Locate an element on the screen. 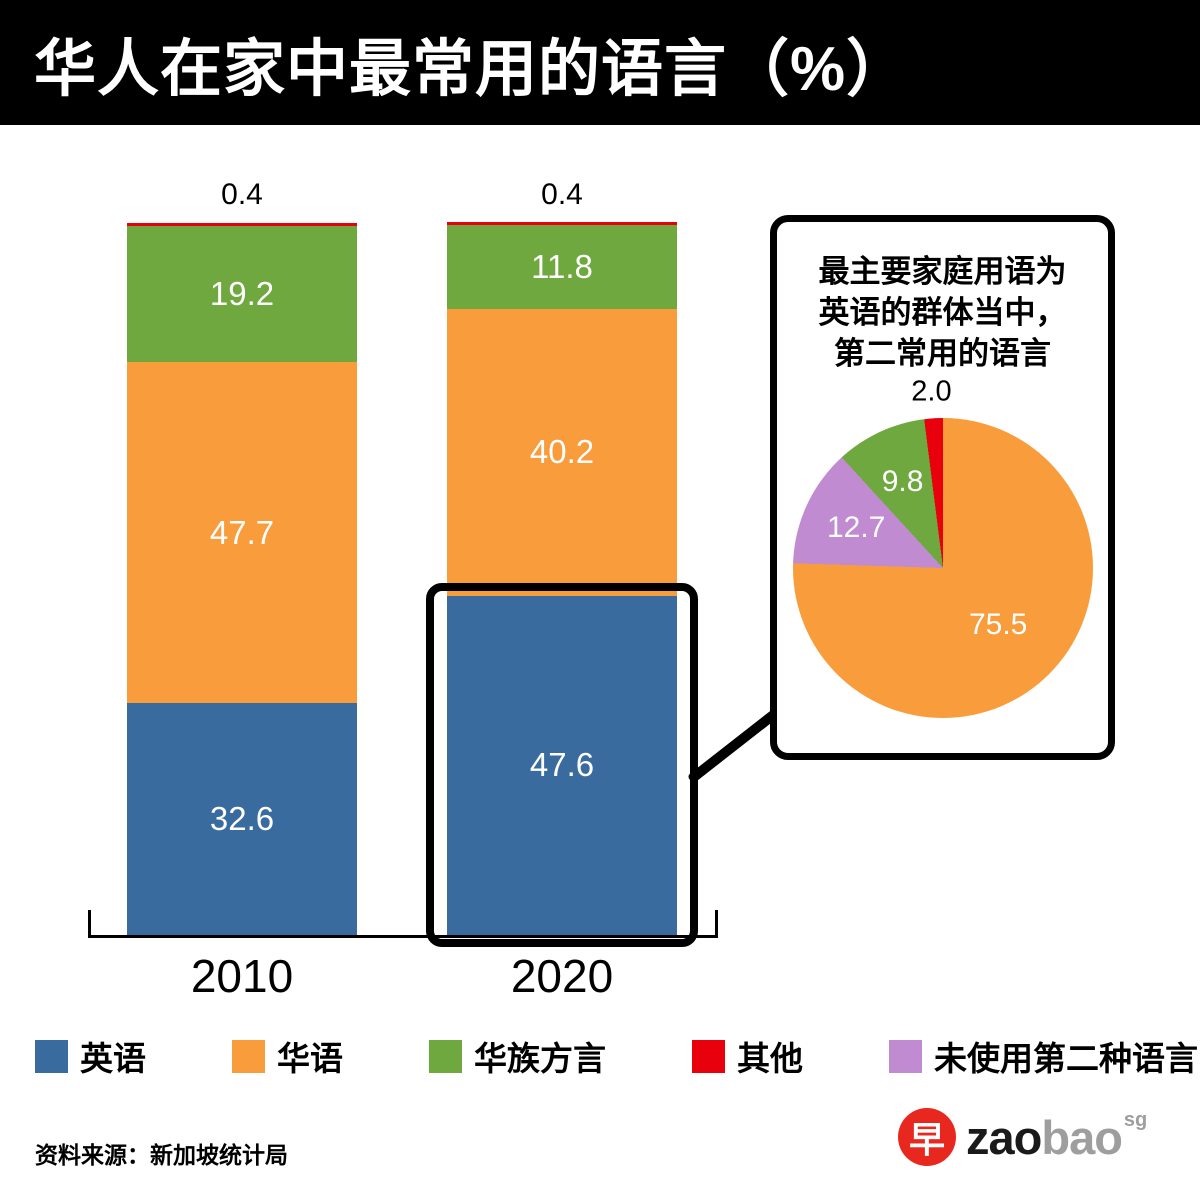  legend-label-mandarin: 华语 is located at coordinates (310, 1058).